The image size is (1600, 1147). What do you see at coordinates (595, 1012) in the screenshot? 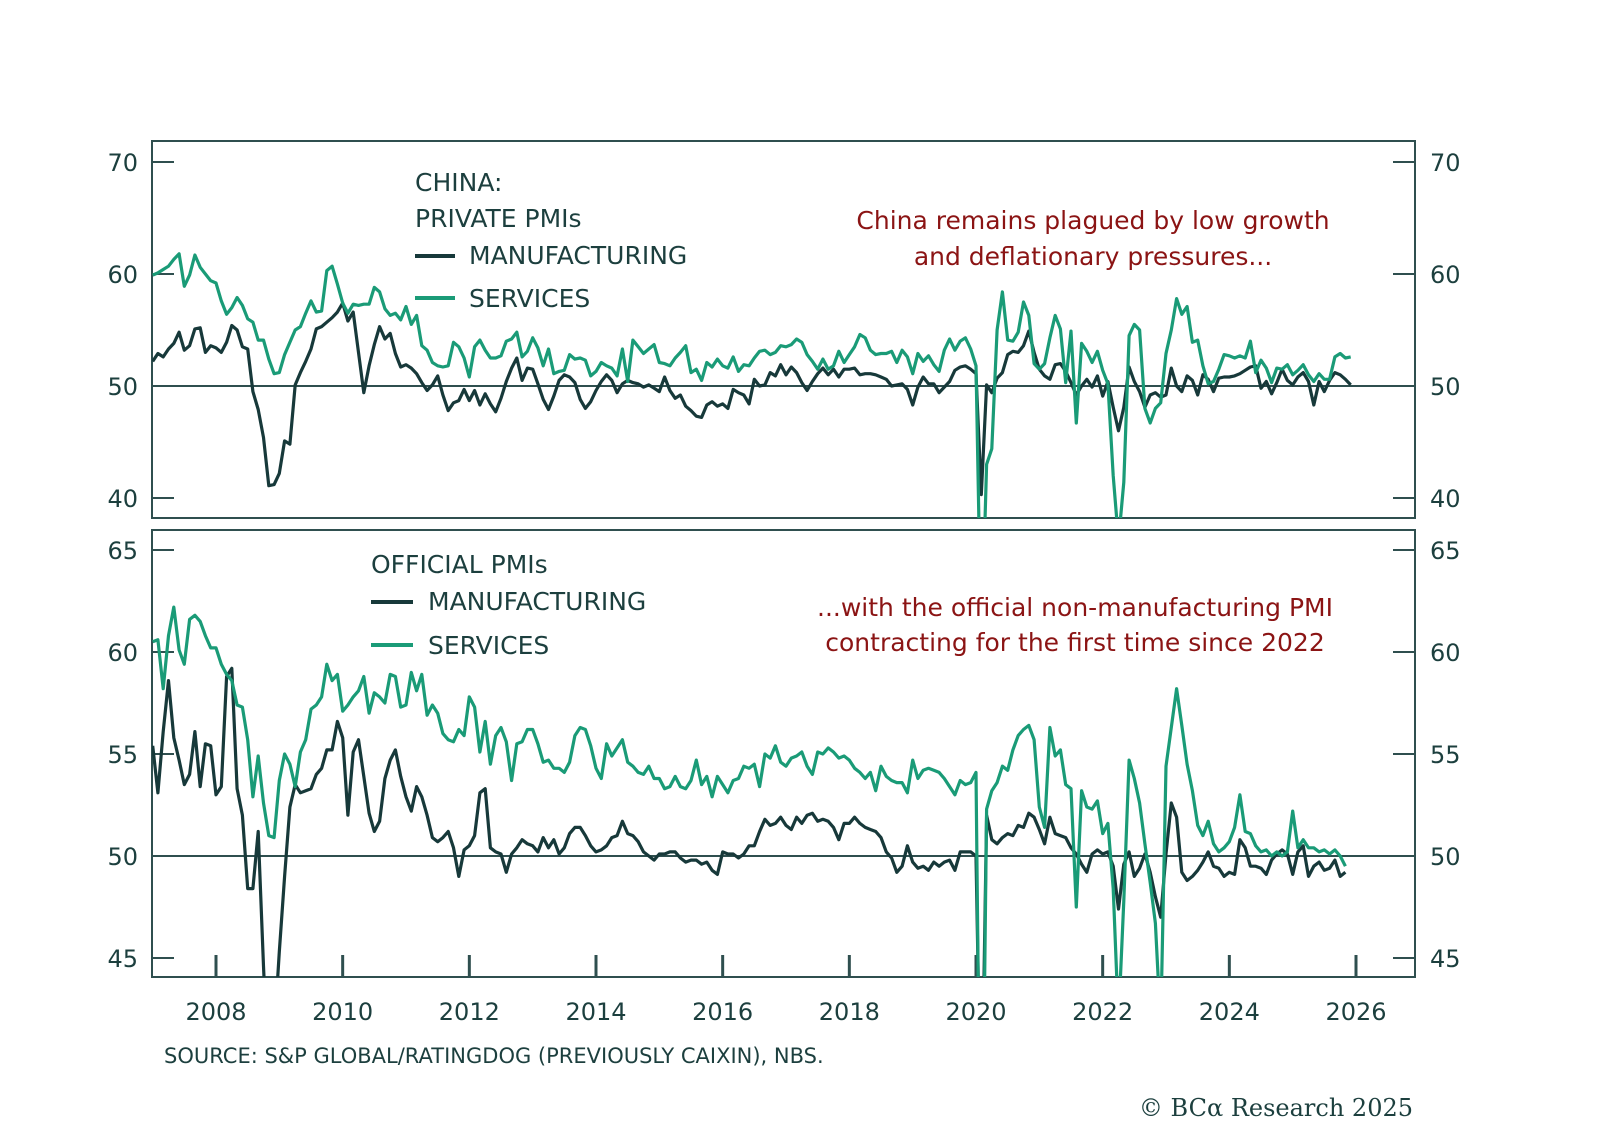
I see `x-tick-label: 2014` at bounding box center [595, 1012].